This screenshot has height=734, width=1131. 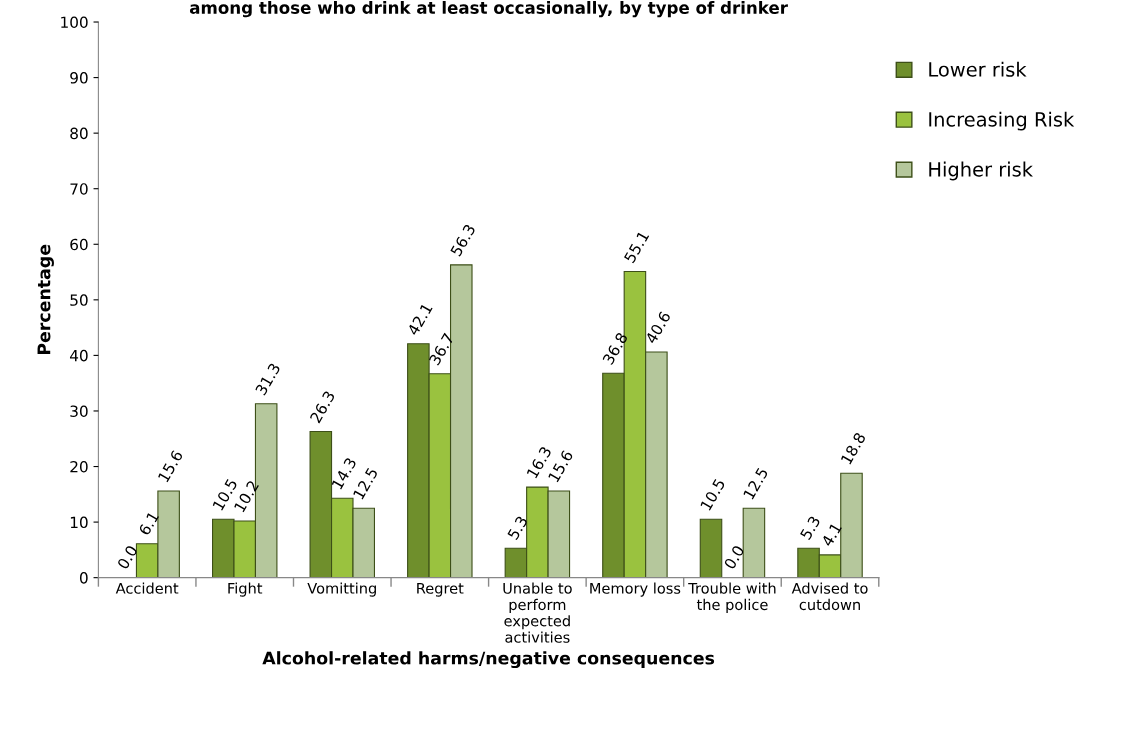 What do you see at coordinates (79, 133) in the screenshot?
I see `y-tick-label: 80` at bounding box center [79, 133].